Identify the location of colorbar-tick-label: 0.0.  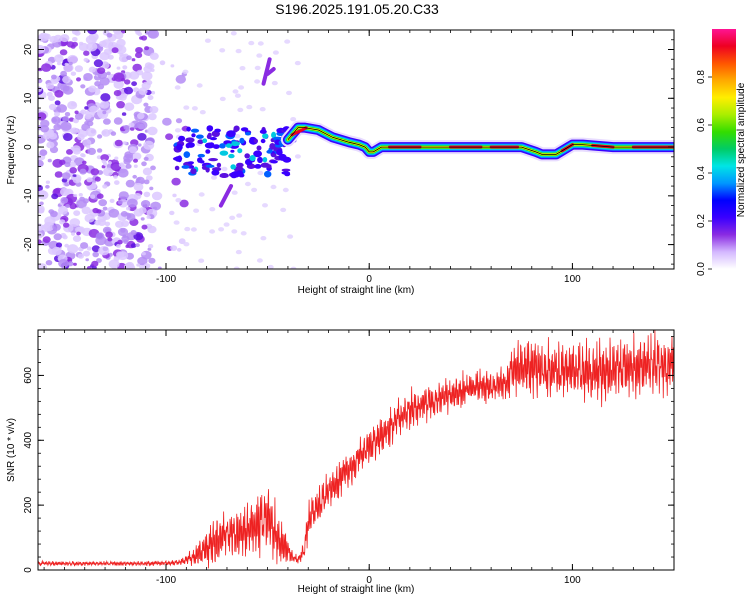
(701, 269).